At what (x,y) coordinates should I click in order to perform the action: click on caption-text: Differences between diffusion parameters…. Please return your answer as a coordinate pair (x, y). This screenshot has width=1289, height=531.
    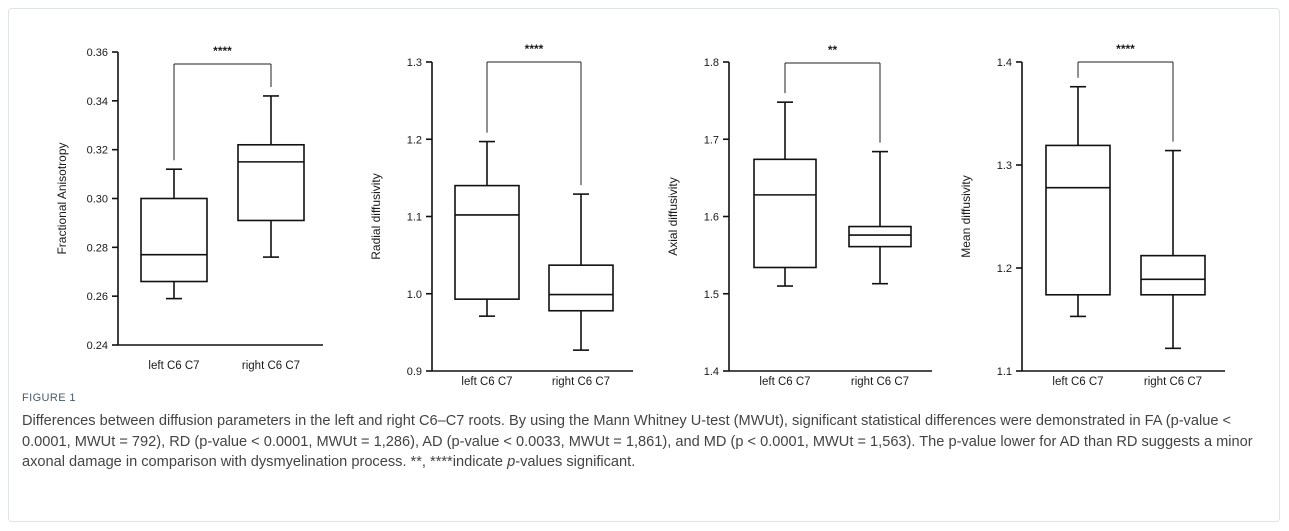
    Looking at the image, I should click on (637, 441).